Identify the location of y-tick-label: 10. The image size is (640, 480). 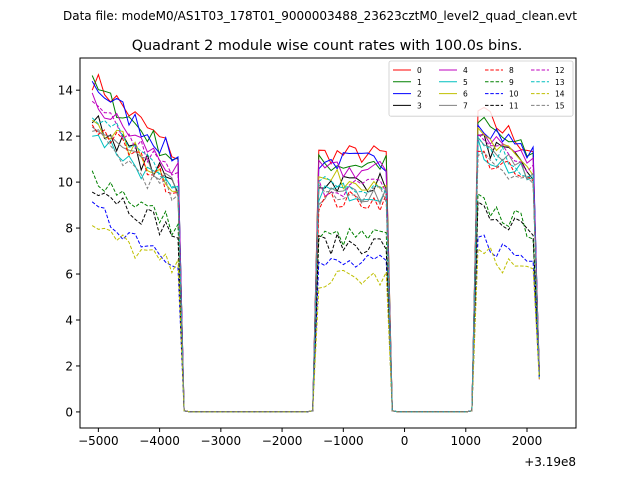
(65, 183).